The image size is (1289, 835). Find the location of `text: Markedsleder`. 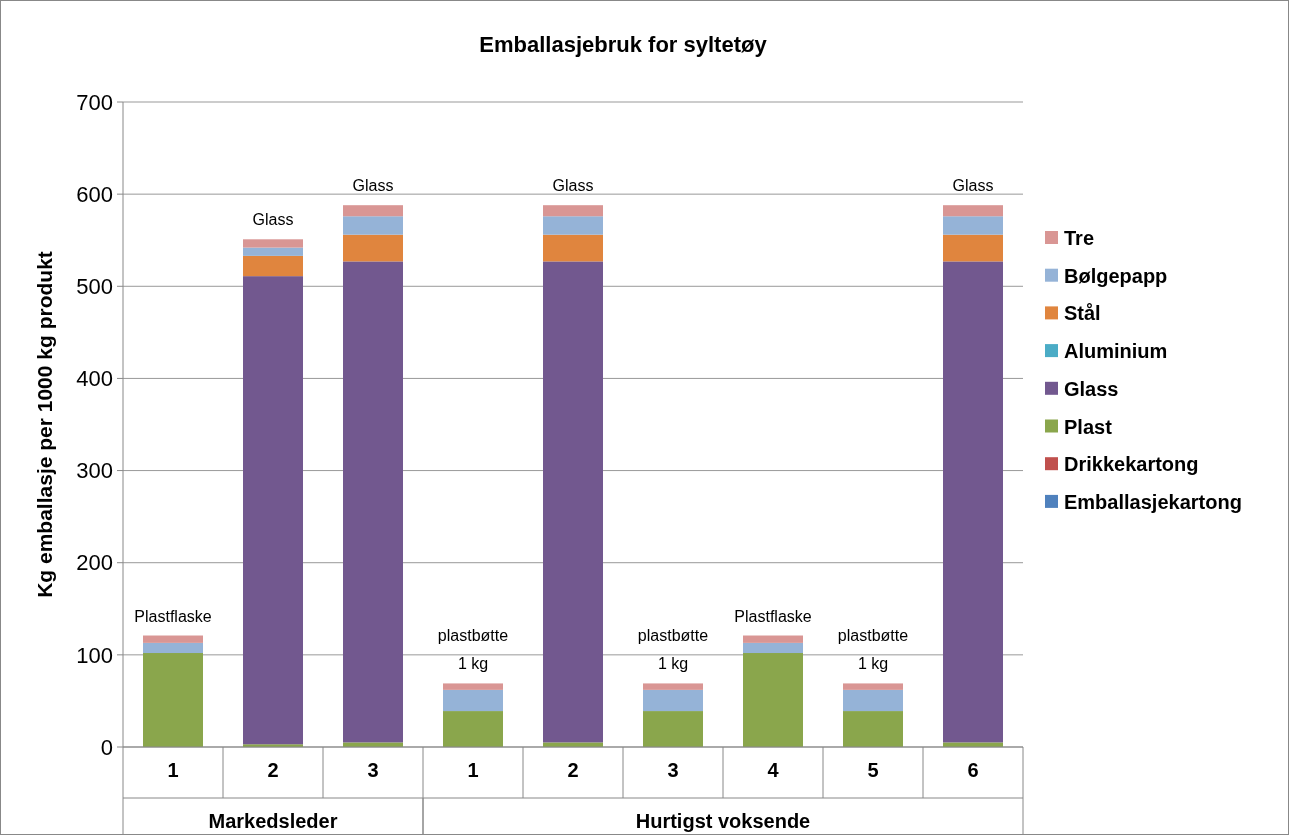

text: Markedsleder is located at coordinates (273, 821).